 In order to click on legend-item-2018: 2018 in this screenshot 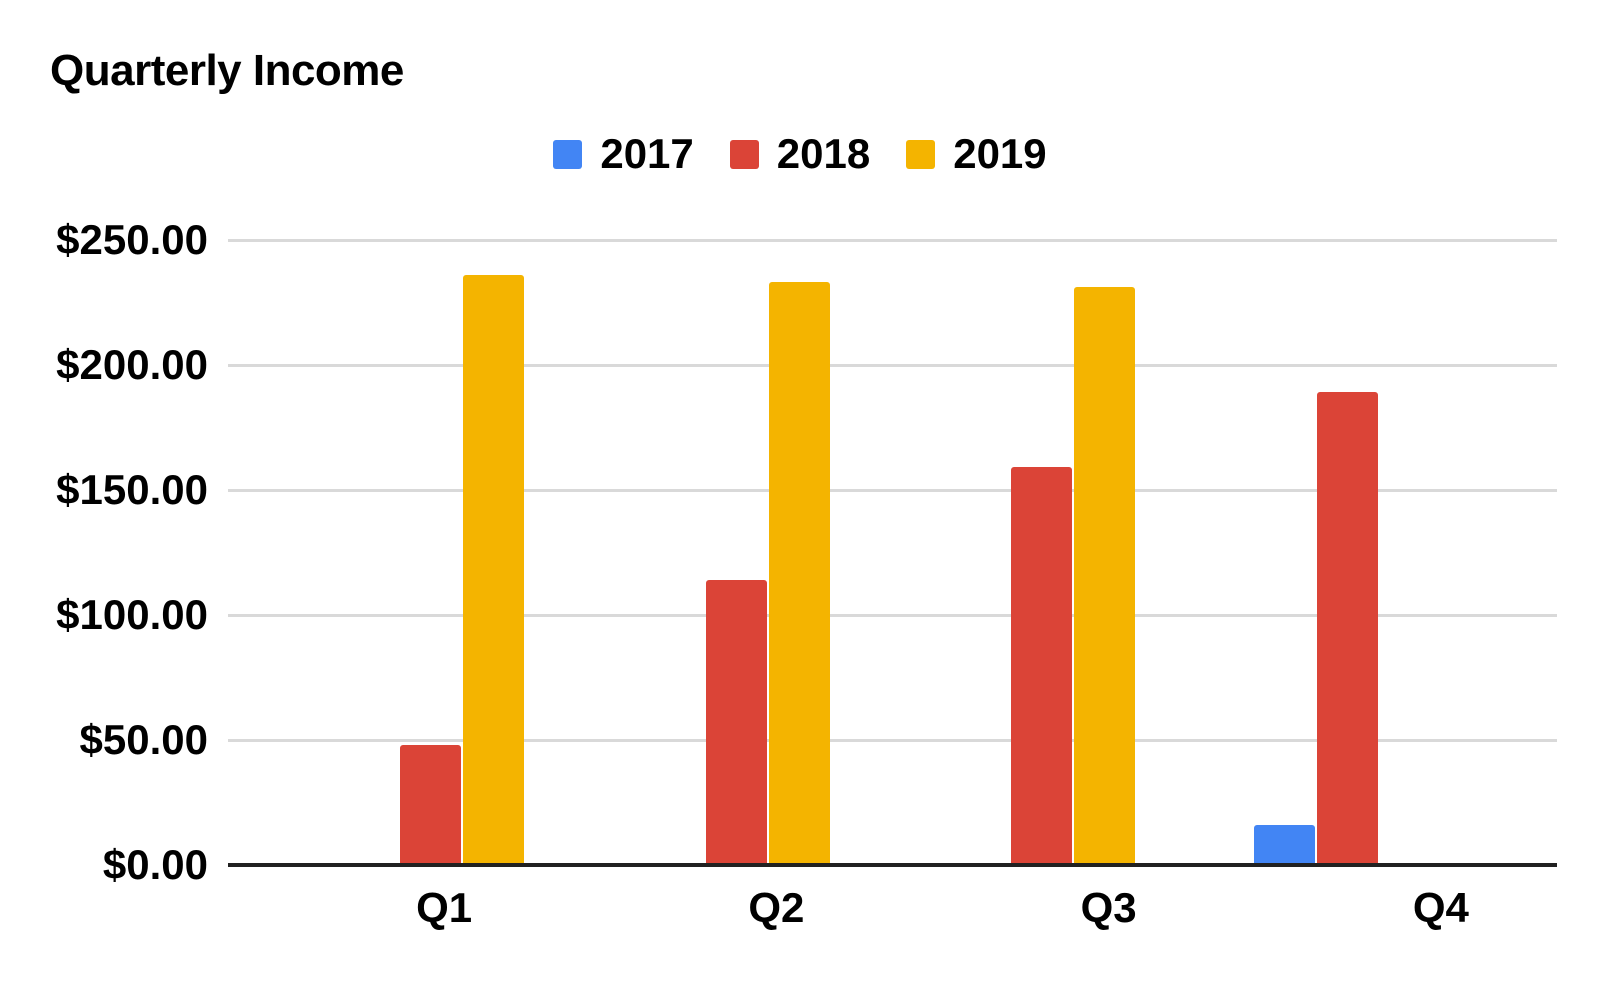, I will do `click(800, 153)`.